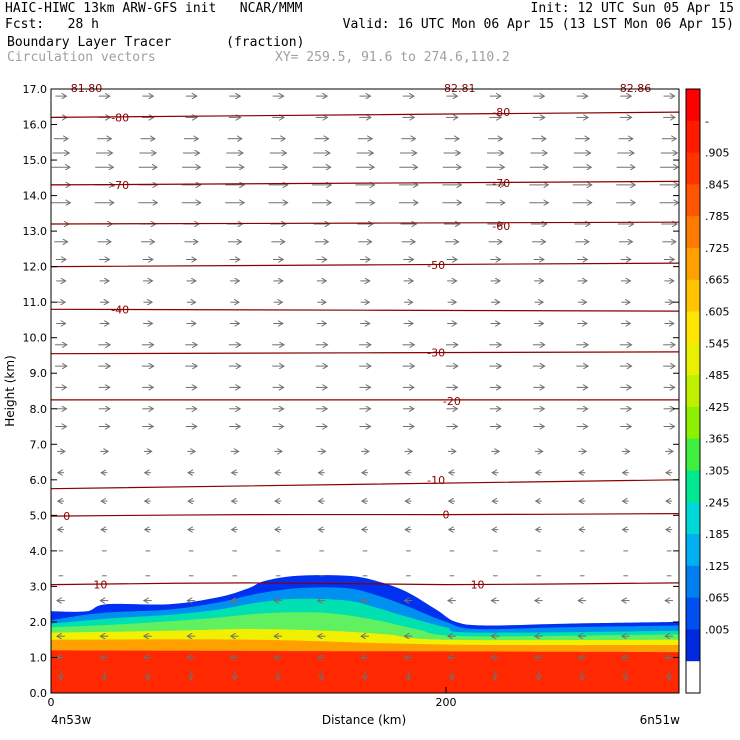 Image resolution: width=740 pixels, height=740 pixels. What do you see at coordinates (445, 515) in the screenshot?
I see `contour-label-0-1: 0` at bounding box center [445, 515].